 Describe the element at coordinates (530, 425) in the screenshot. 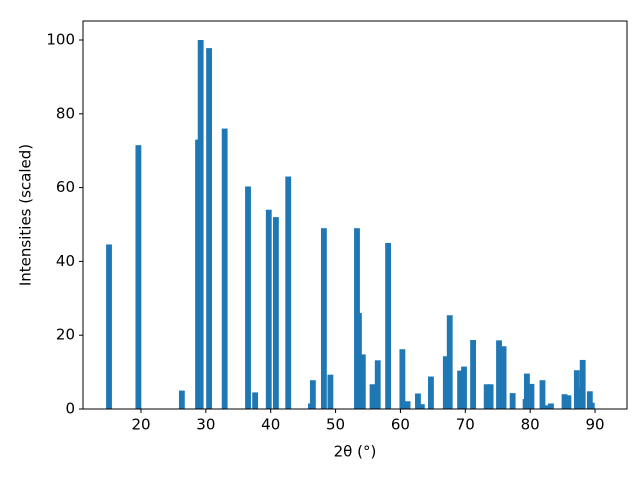

I see `x-tick-label: 80` at that location.